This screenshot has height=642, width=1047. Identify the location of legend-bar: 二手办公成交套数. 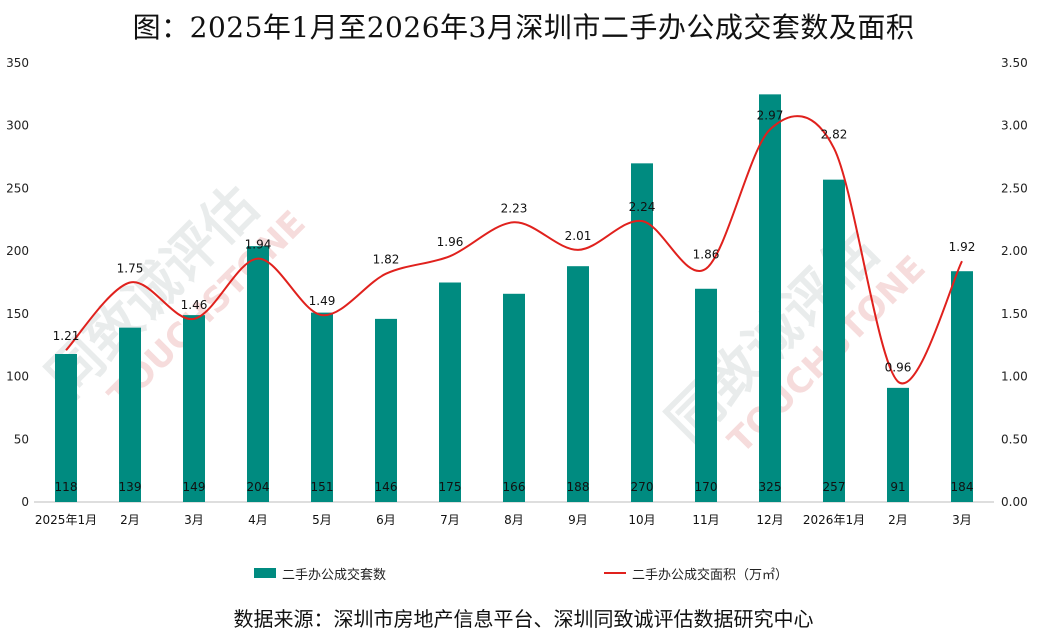
(320, 573).